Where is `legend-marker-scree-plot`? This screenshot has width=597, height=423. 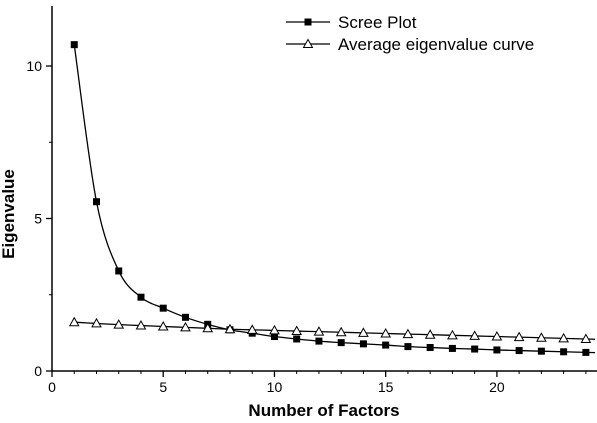 legend-marker-scree-plot is located at coordinates (308, 22).